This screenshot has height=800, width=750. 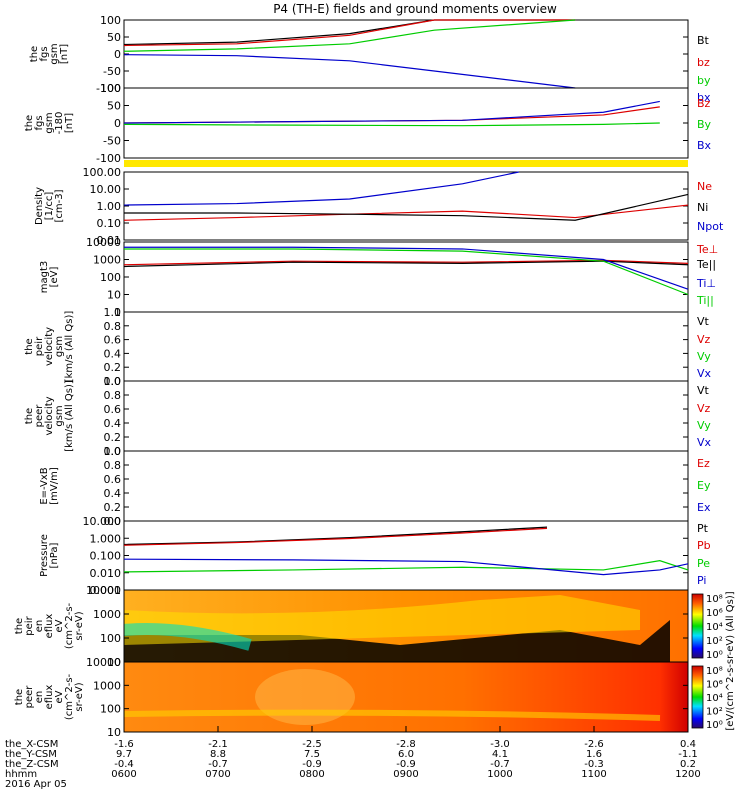 I want to click on ylabel-line: [eV], so click(x=54, y=277).